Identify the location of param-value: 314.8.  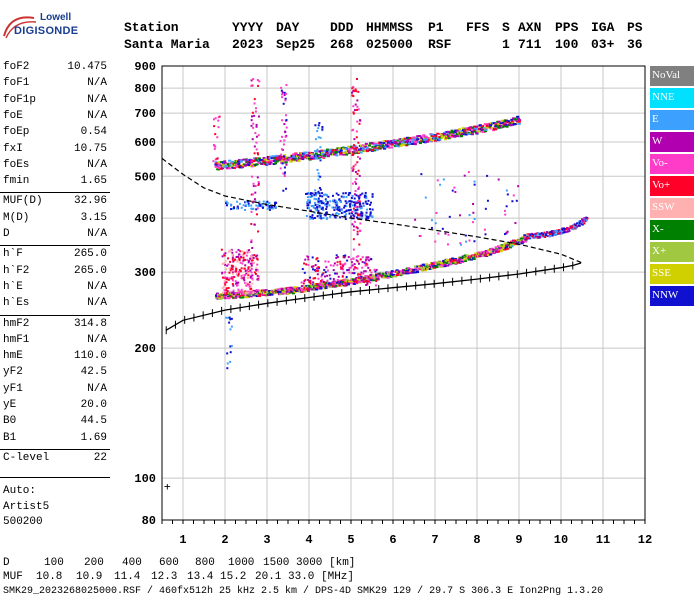
(90, 323).